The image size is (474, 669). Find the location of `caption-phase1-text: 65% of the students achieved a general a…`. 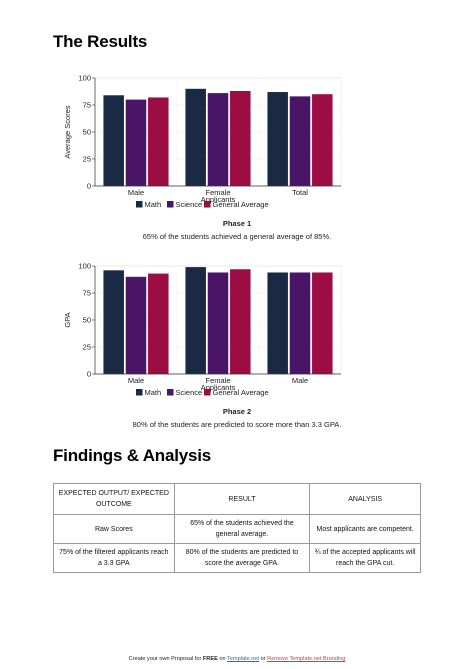

caption-phase1-text: 65% of the students achieved a general a… is located at coordinates (237, 236).